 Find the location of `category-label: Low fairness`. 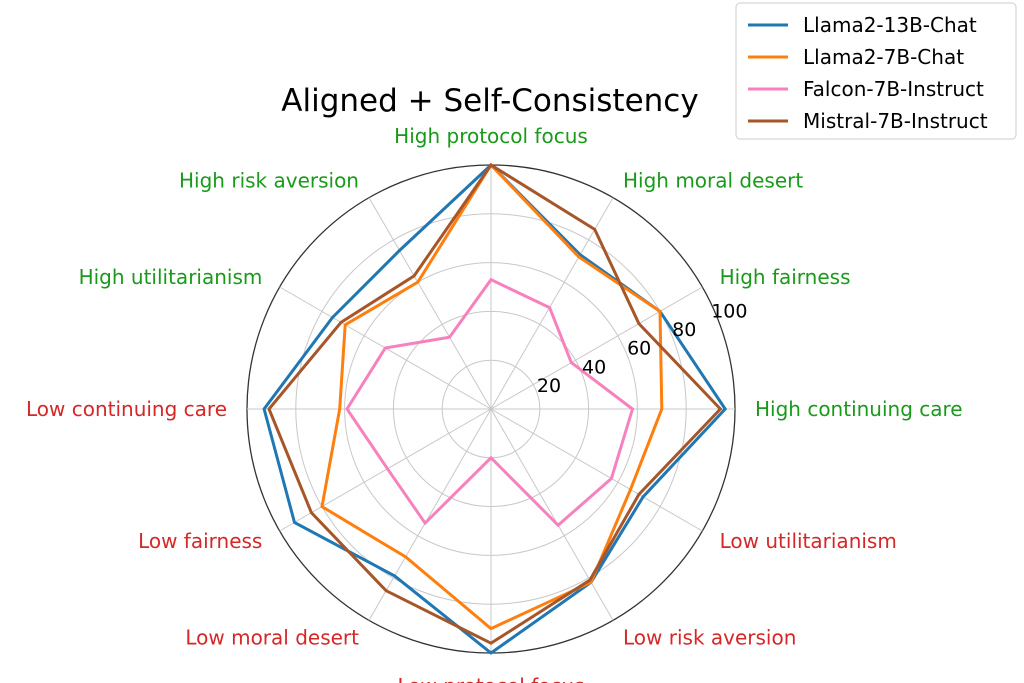

category-label: Low fairness is located at coordinates (200, 541).